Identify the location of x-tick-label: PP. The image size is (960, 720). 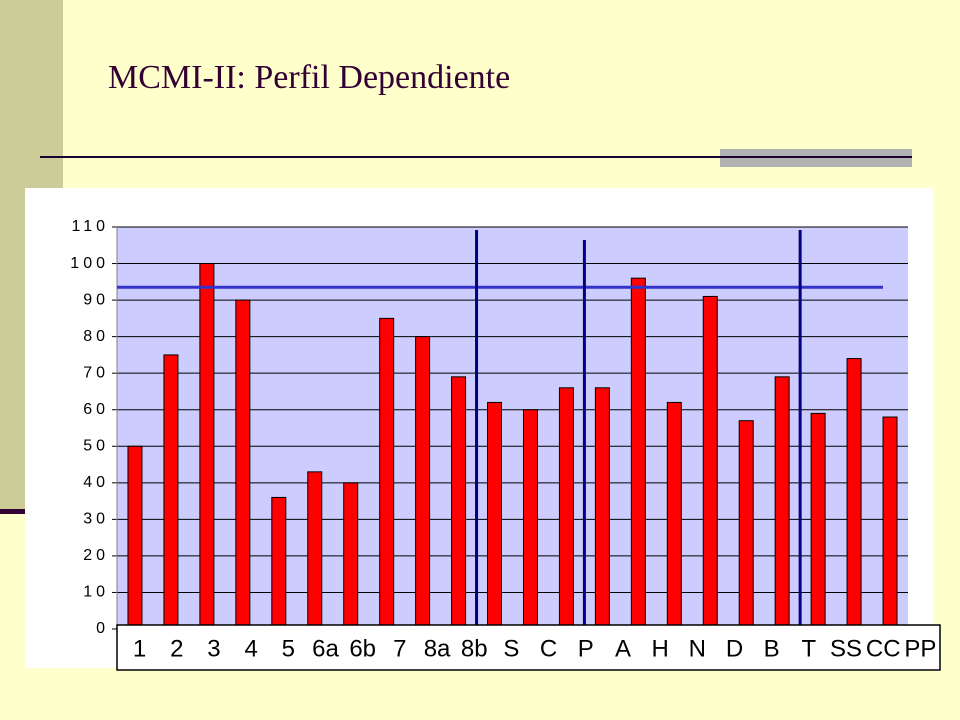
(920, 648).